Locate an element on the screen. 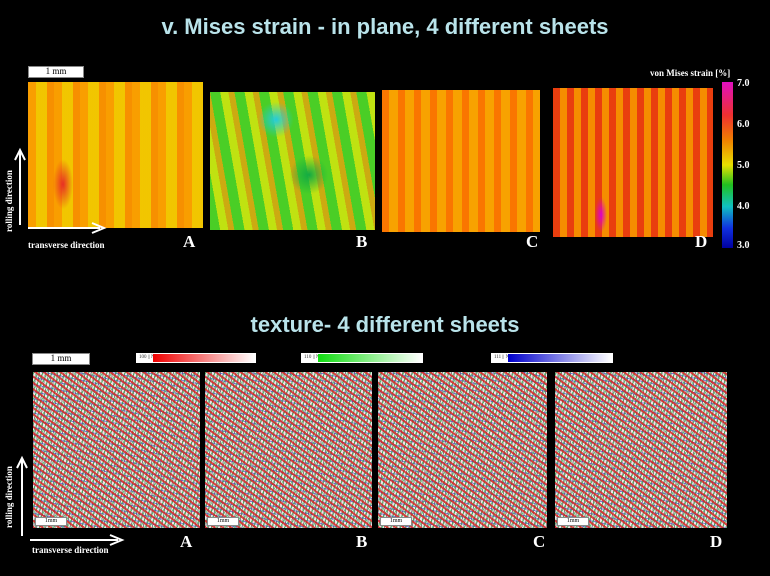  texture-map-b: 1mm is located at coordinates (288, 450).